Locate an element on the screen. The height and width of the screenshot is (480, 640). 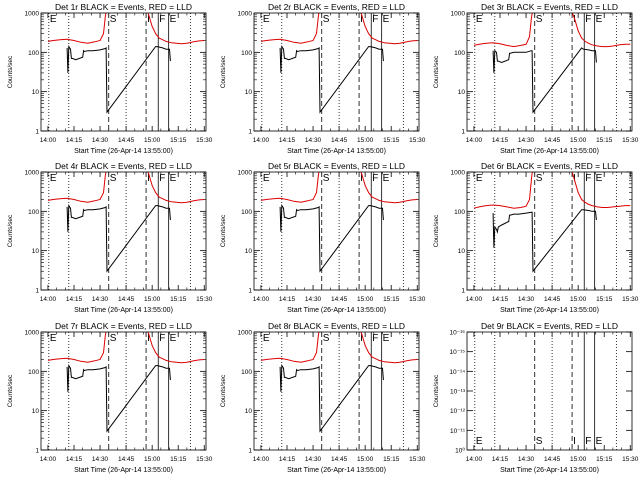
det-4-xtick-label: 15:15 is located at coordinates (178, 299).